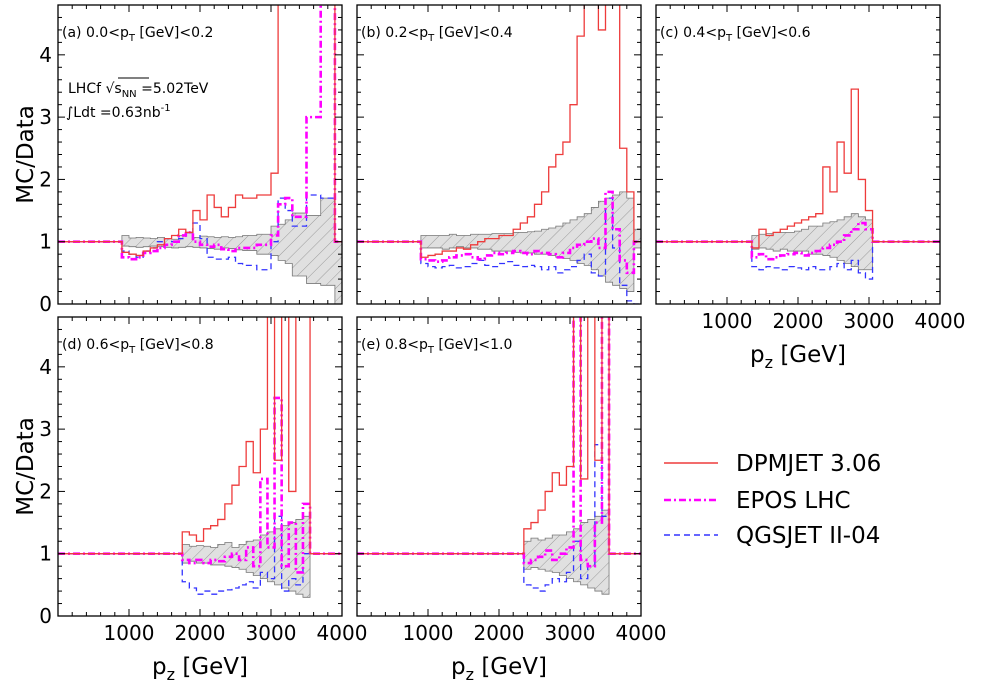 This screenshot has width=981, height=693. Describe the element at coordinates (798, 168) in the screenshot. I see `panel-c-dpmjet-line` at that location.